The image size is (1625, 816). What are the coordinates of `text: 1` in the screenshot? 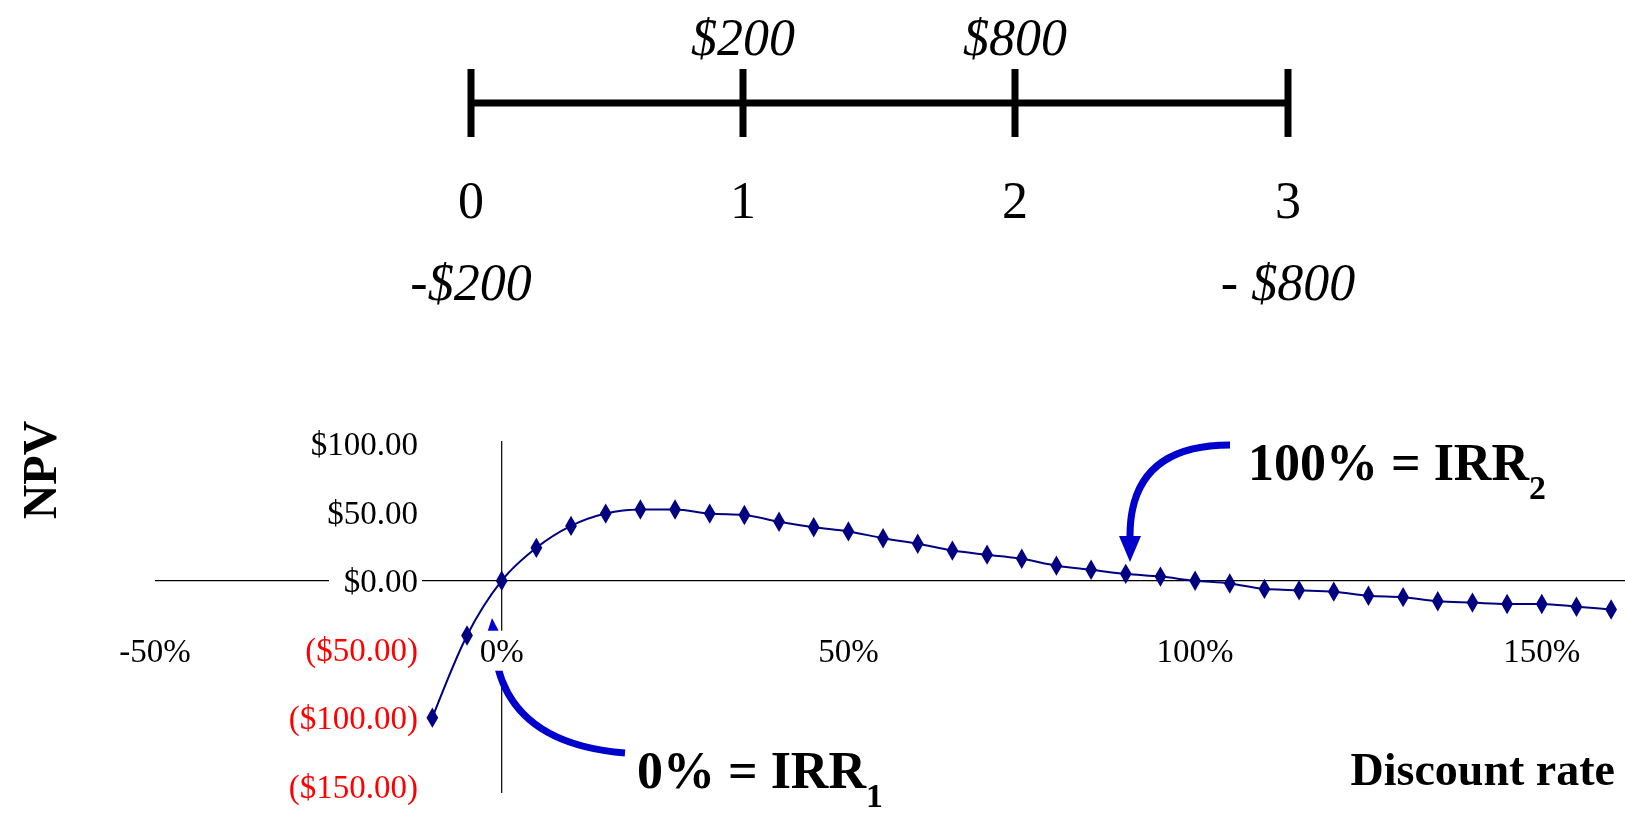 It's located at (743, 200).